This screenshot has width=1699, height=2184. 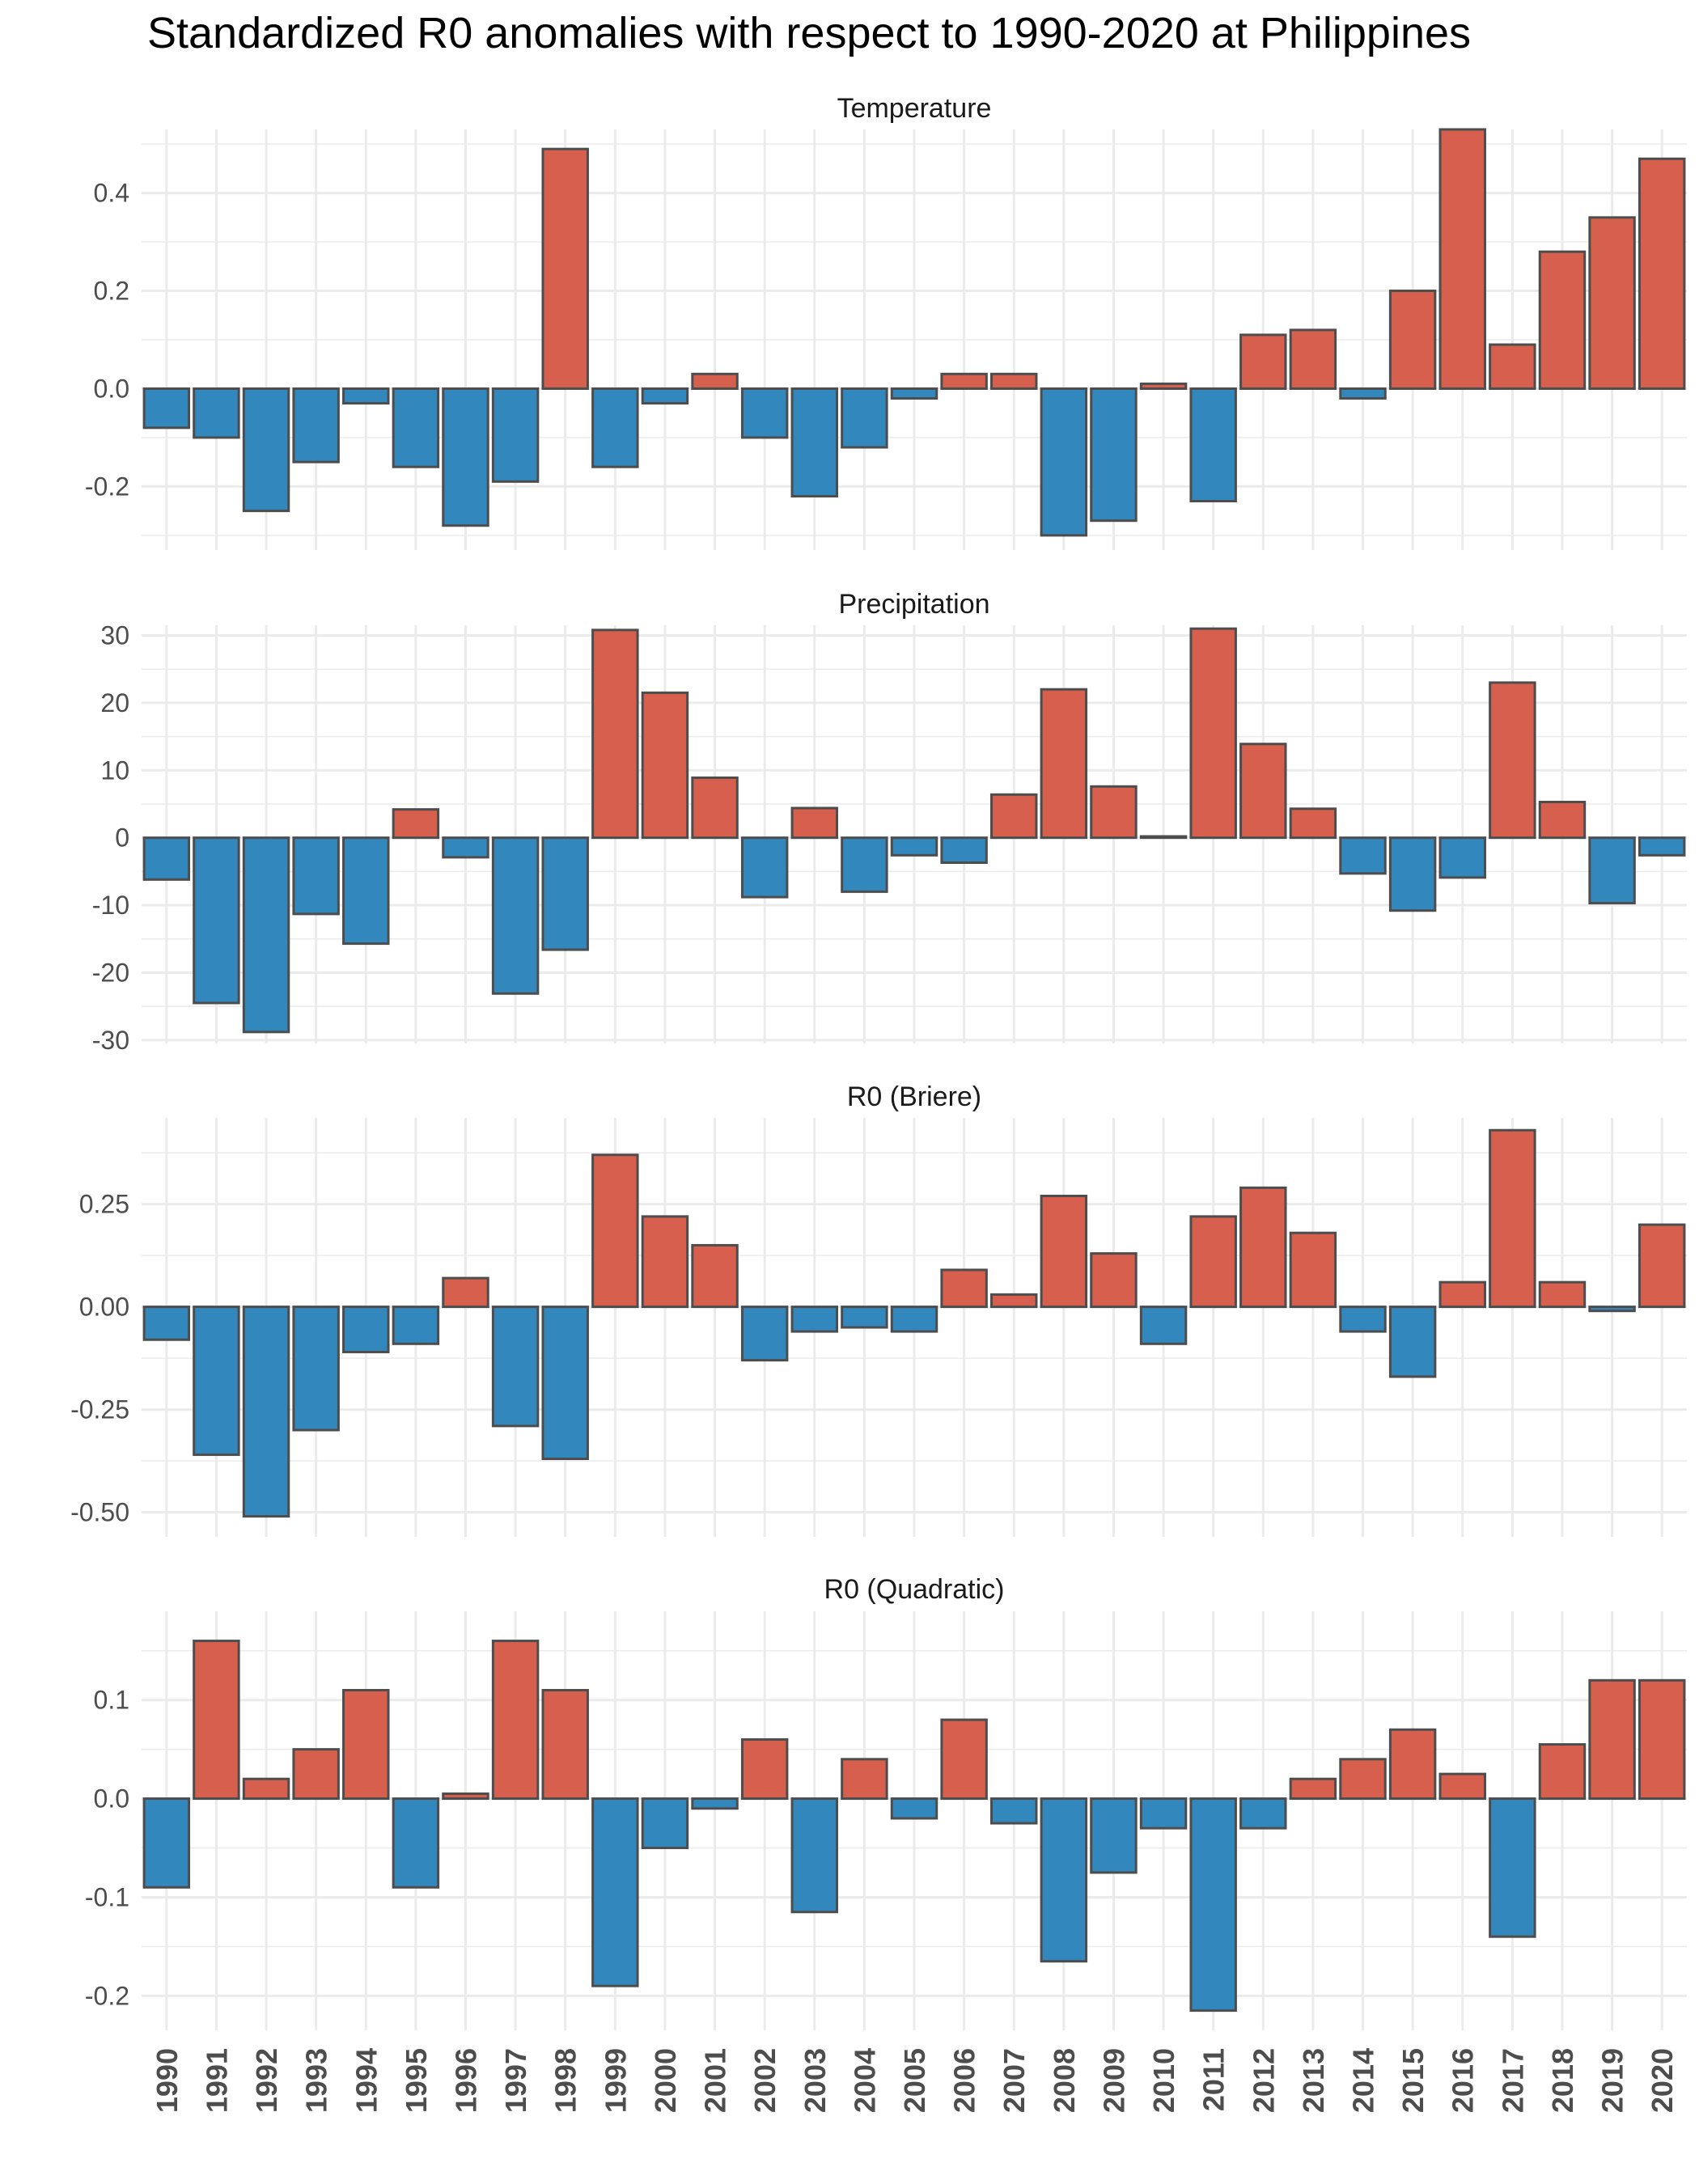 What do you see at coordinates (615, 2080) in the screenshot?
I see `x-tick-label: 1999` at bounding box center [615, 2080].